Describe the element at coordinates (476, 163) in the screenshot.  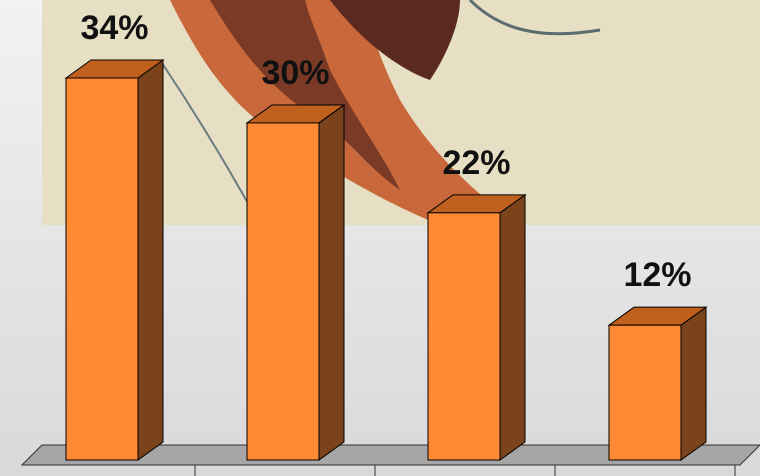
I see `value-label: 22%` at that location.